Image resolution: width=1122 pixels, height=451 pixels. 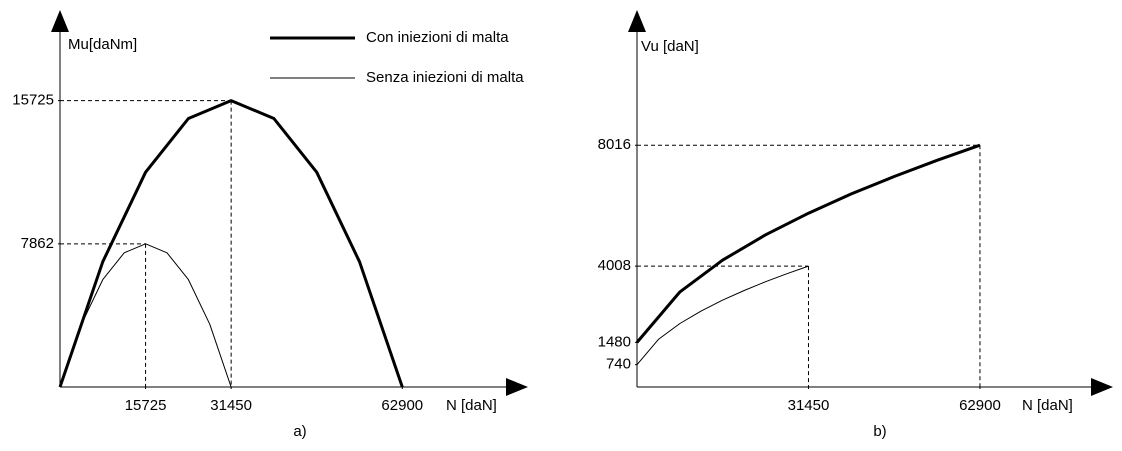 I want to click on y-tick-label: 8016, so click(x=614, y=144).